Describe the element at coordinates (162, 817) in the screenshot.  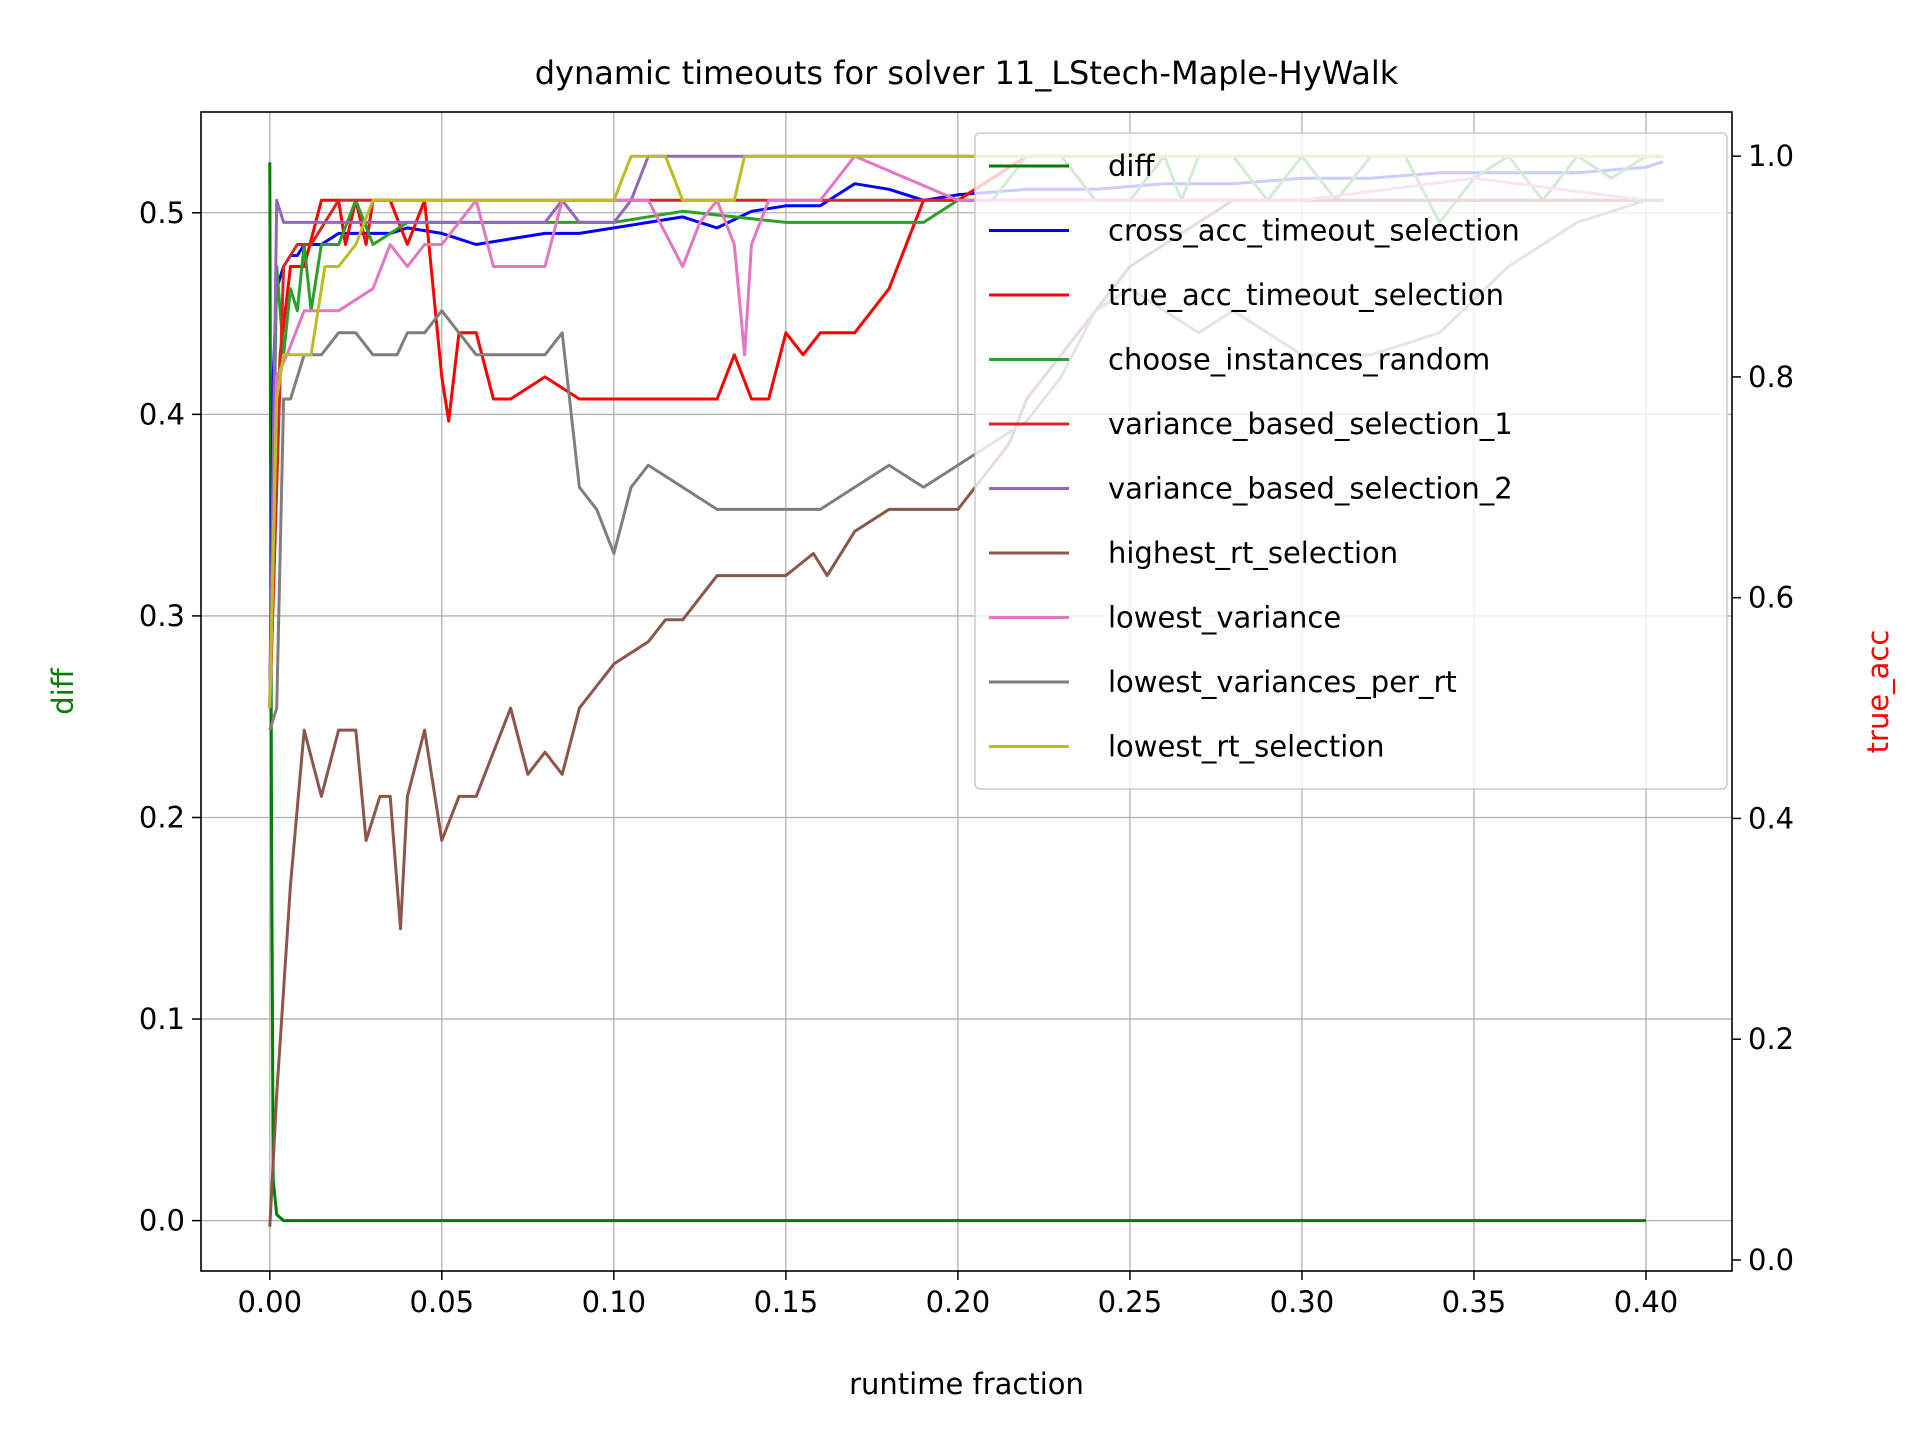
I see `y-left-tick-label: 0.2` at that location.